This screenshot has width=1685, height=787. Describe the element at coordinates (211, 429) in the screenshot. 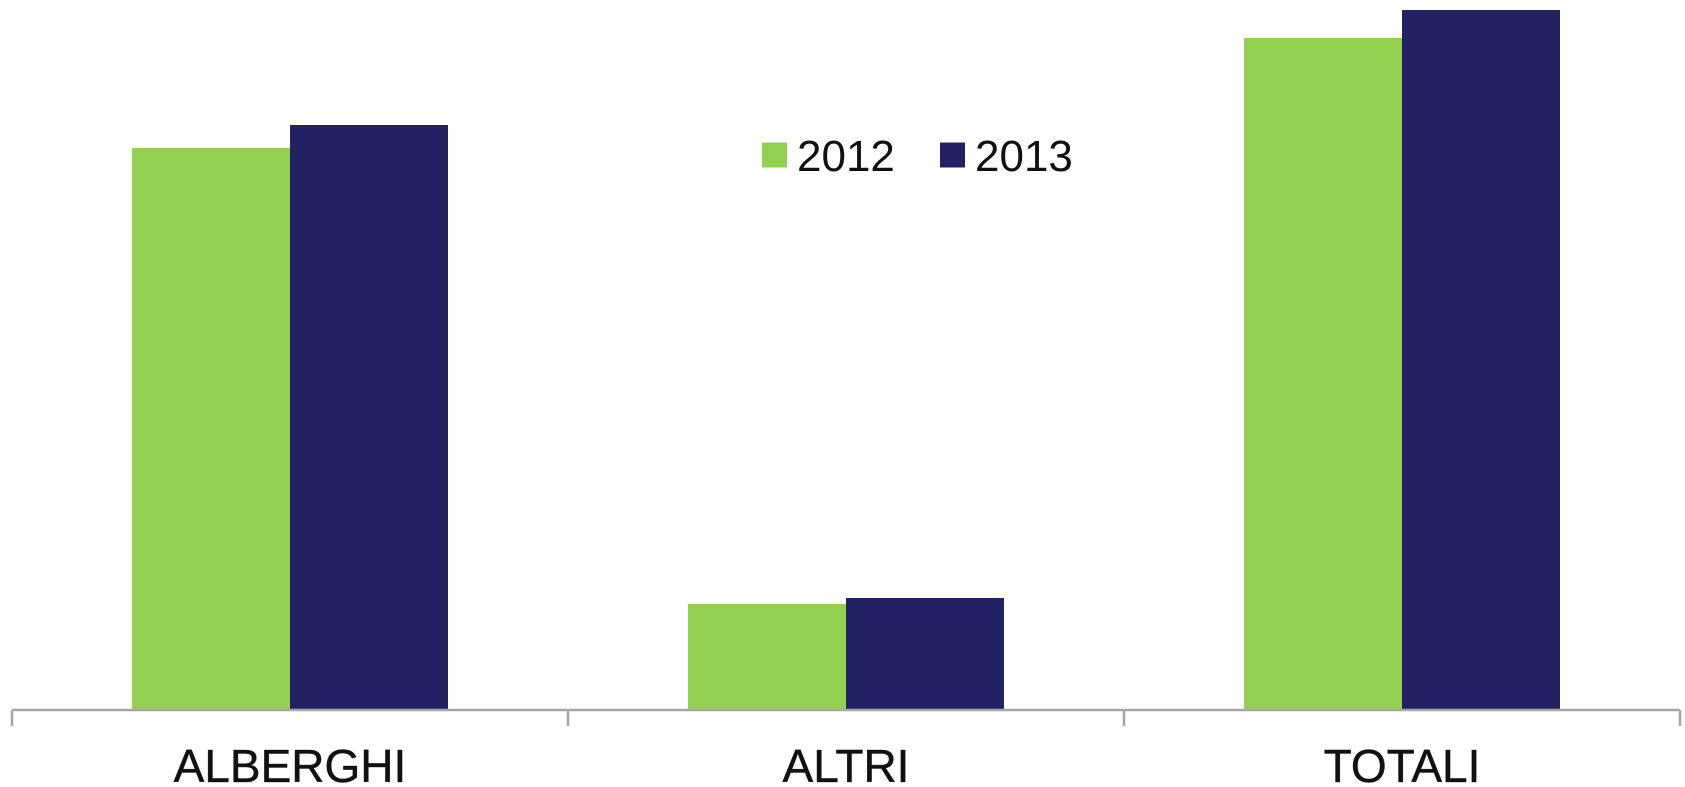

I see `bar-alberghi-2012` at that location.